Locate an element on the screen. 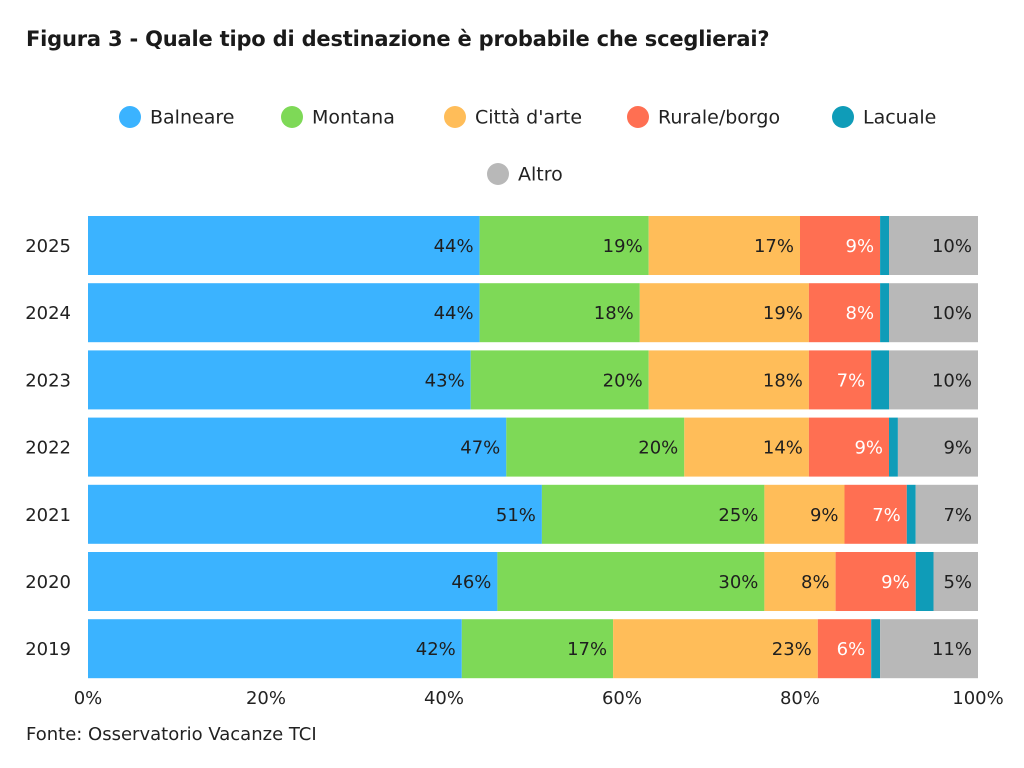 The height and width of the screenshot is (768, 1024). bar-row-2022: 47% 20% 14% 9% 9% is located at coordinates (533, 447).